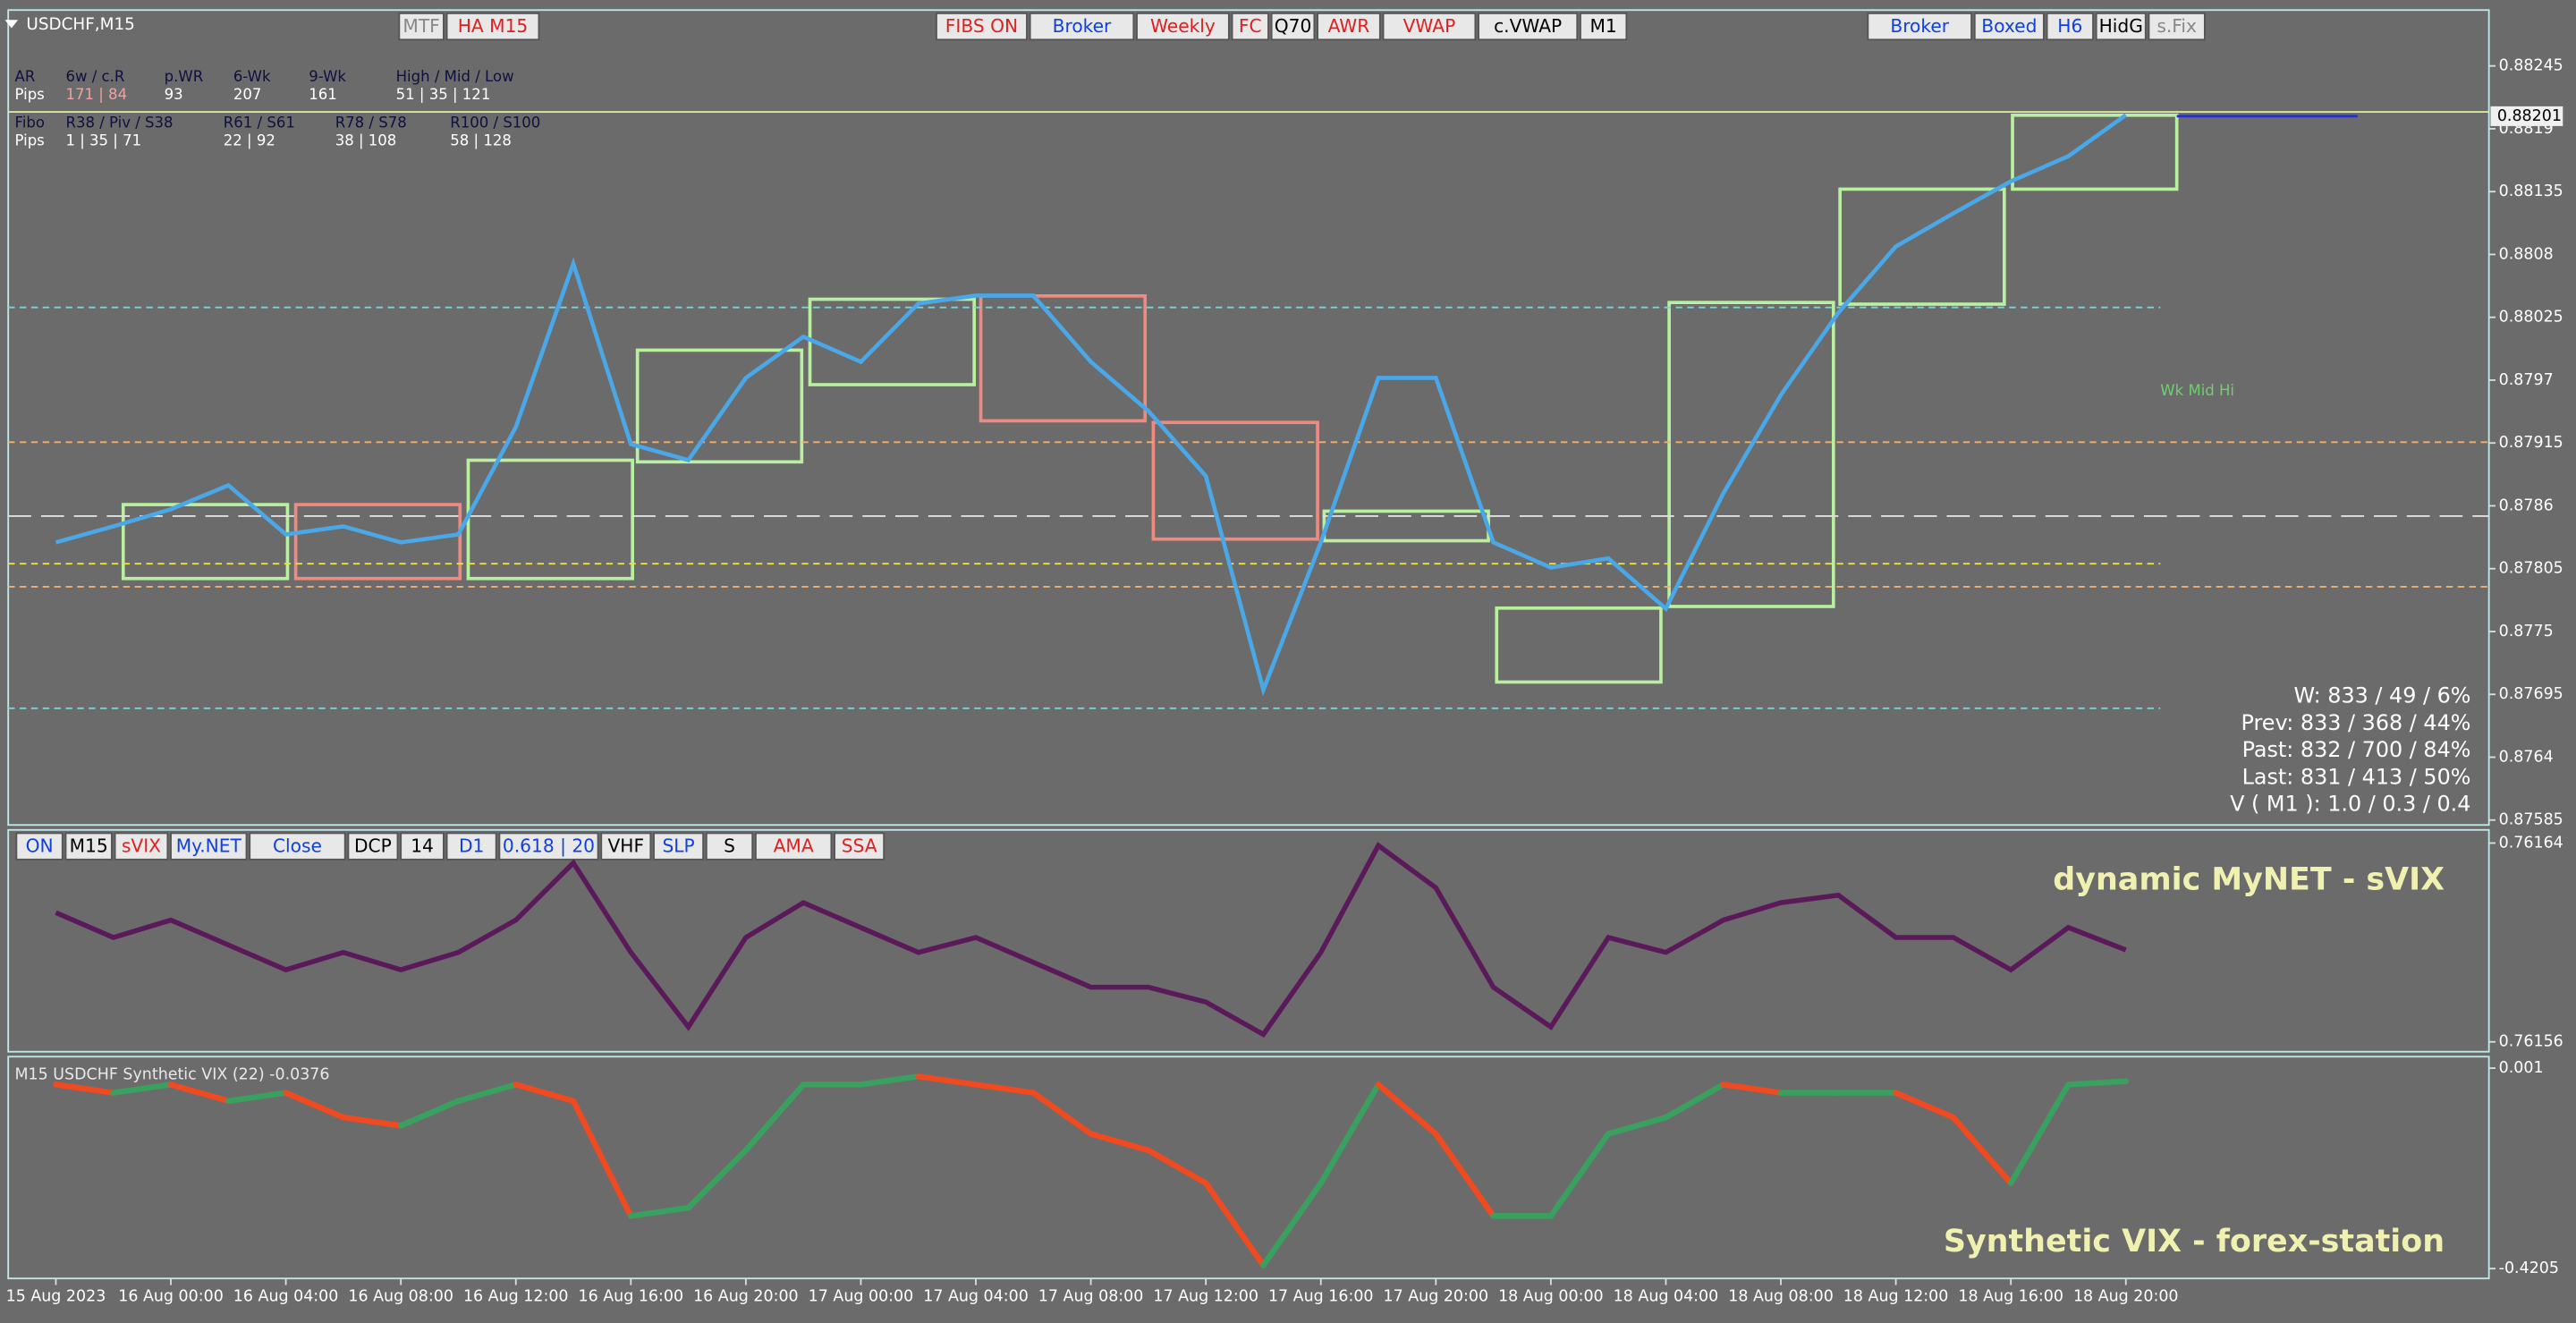  Describe the element at coordinates (455, 76) in the screenshot. I see `info-cell: High / Mid / Low` at that location.